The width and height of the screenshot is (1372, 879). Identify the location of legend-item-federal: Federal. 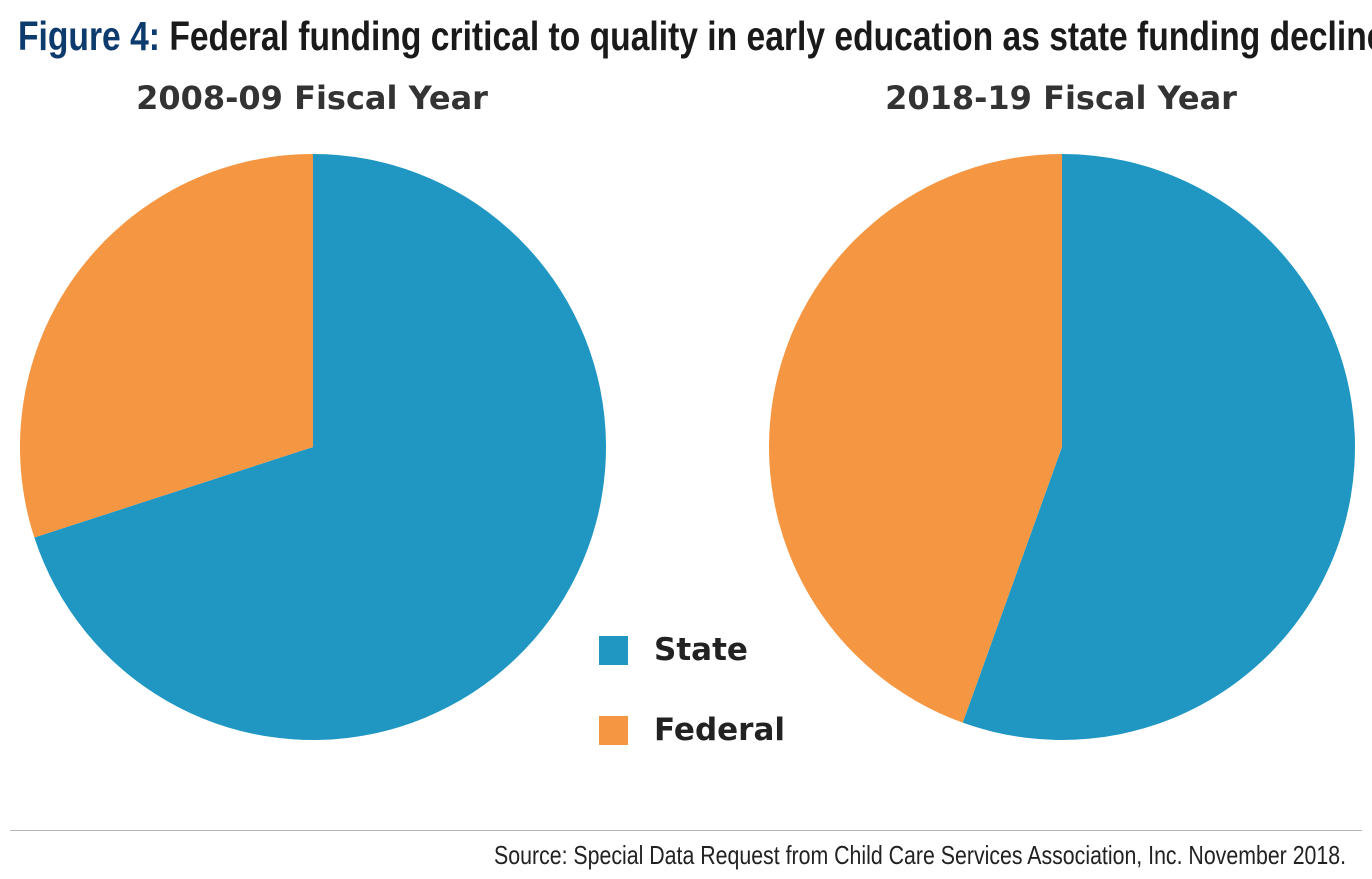
(692, 730).